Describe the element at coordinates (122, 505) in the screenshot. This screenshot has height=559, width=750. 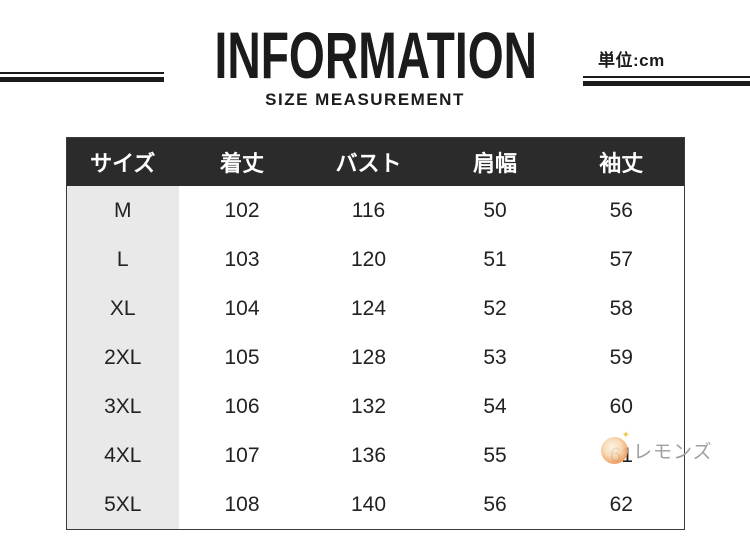
I see `size-cell: 5XL` at that location.